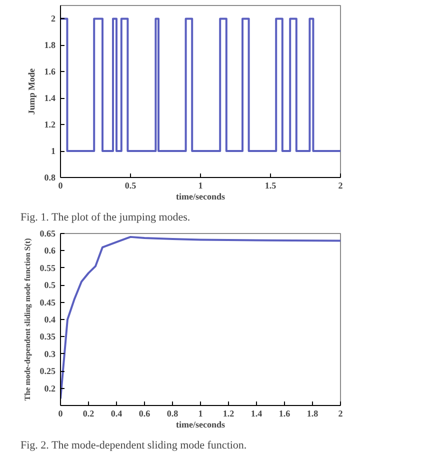  What do you see at coordinates (130, 185) in the screenshot?
I see `x-tick-label: 0.5` at bounding box center [130, 185].